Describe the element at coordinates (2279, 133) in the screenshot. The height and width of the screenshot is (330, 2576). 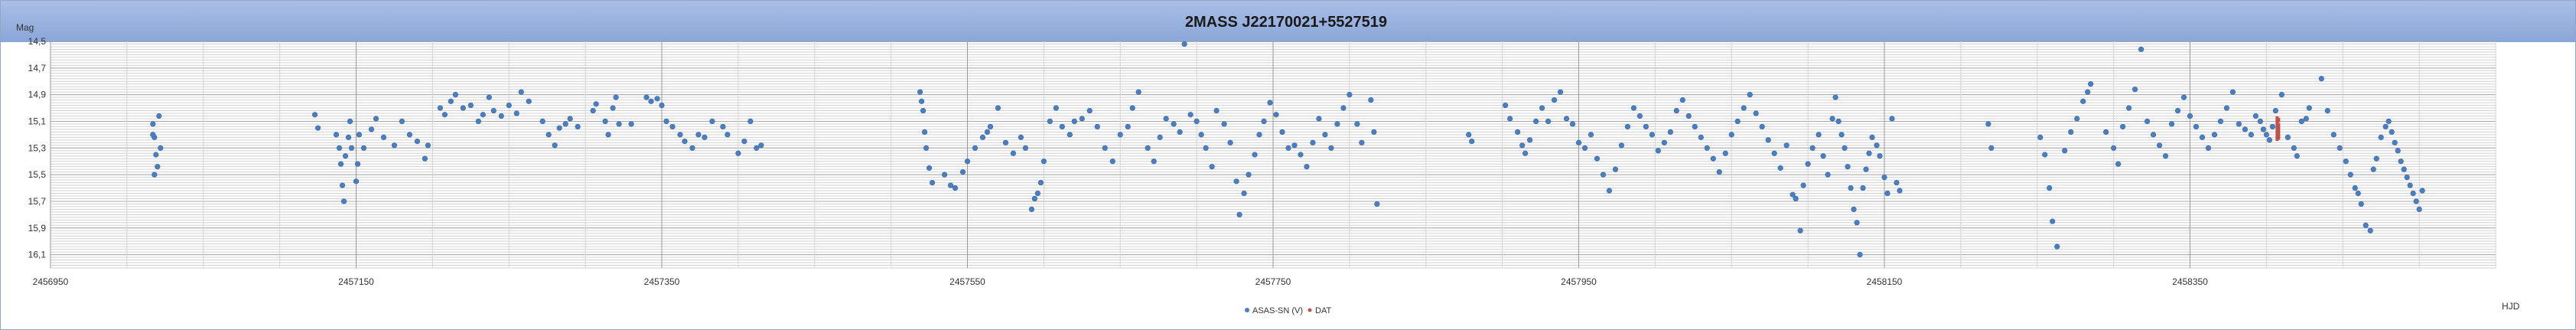
I see `data-point-dat` at that location.